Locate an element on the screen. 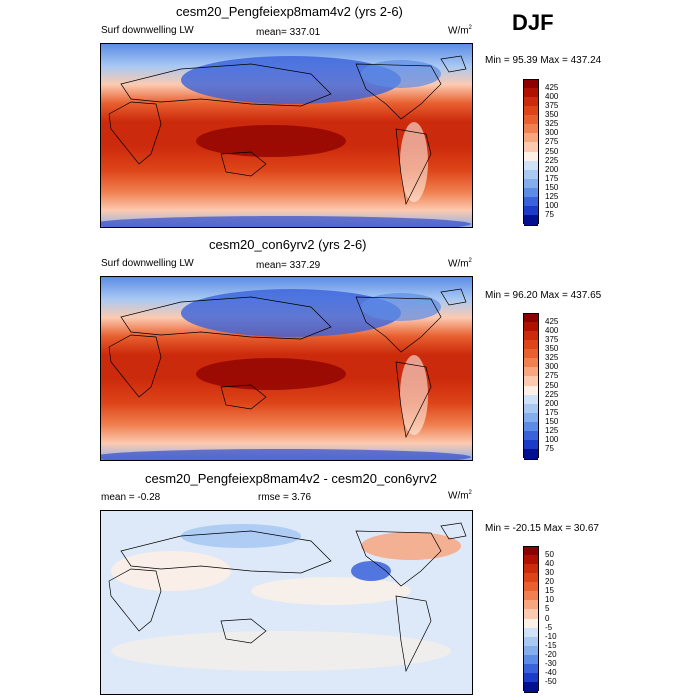 The height and width of the screenshot is (700, 700). panel-1-africa-outline is located at coordinates (135, 133).